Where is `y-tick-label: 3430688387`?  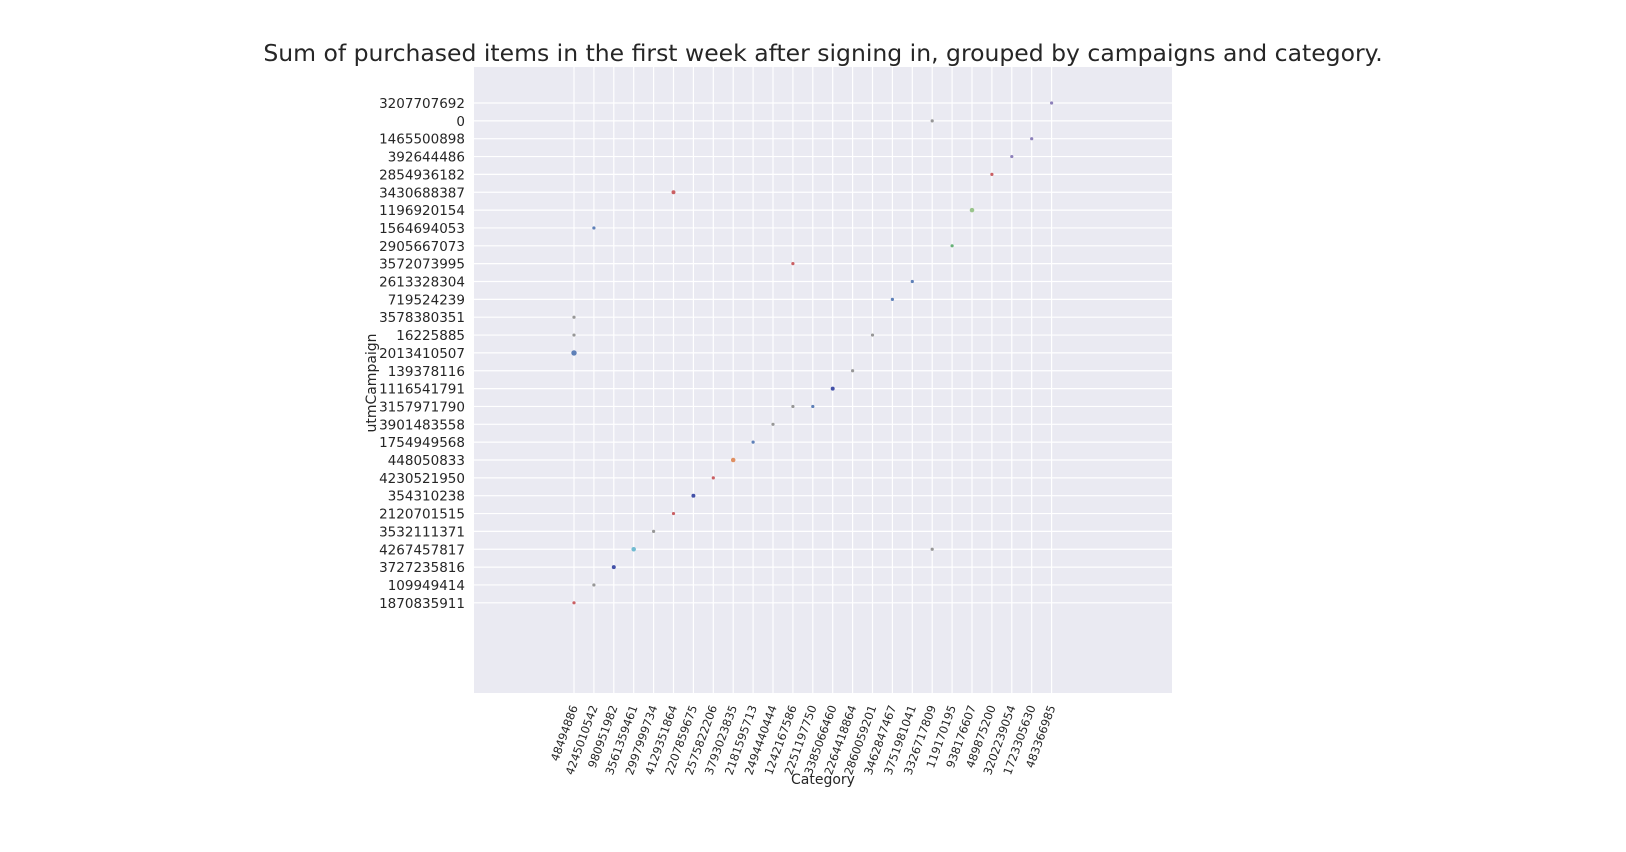 y-tick-label: 3430688387 is located at coordinates (422, 193).